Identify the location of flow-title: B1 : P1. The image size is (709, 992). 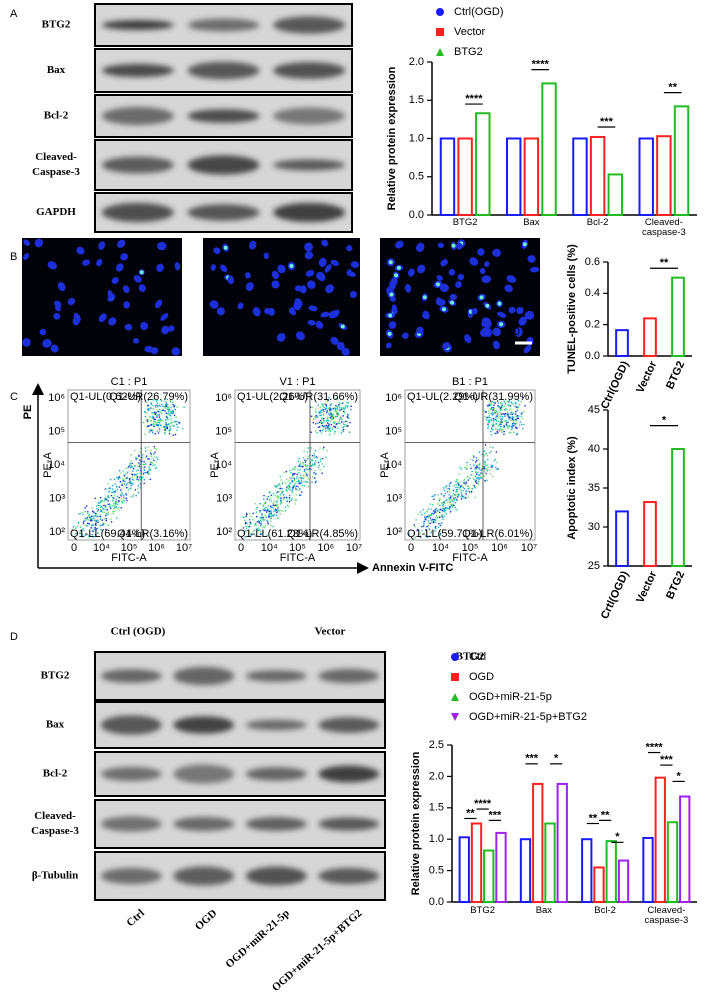
(470, 382).